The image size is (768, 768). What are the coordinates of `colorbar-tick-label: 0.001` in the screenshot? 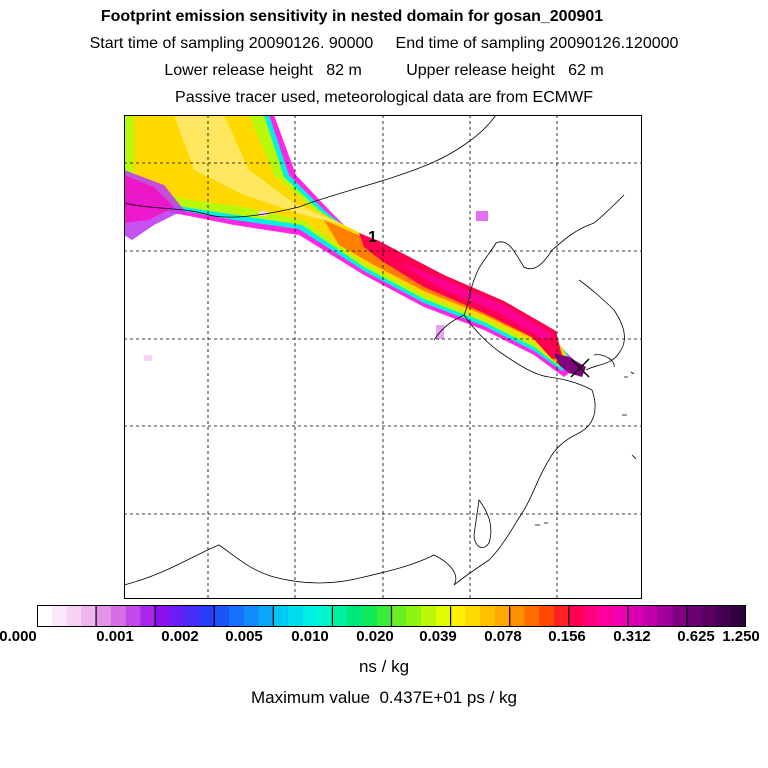 It's located at (115, 636).